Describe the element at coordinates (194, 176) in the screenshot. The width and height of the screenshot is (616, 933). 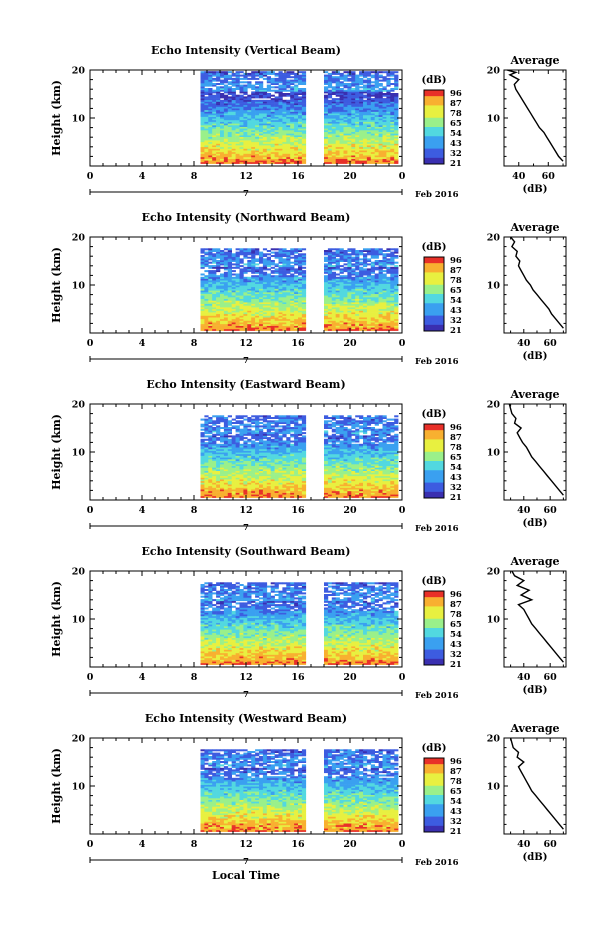
I see `x-tick-label: 8` at that location.